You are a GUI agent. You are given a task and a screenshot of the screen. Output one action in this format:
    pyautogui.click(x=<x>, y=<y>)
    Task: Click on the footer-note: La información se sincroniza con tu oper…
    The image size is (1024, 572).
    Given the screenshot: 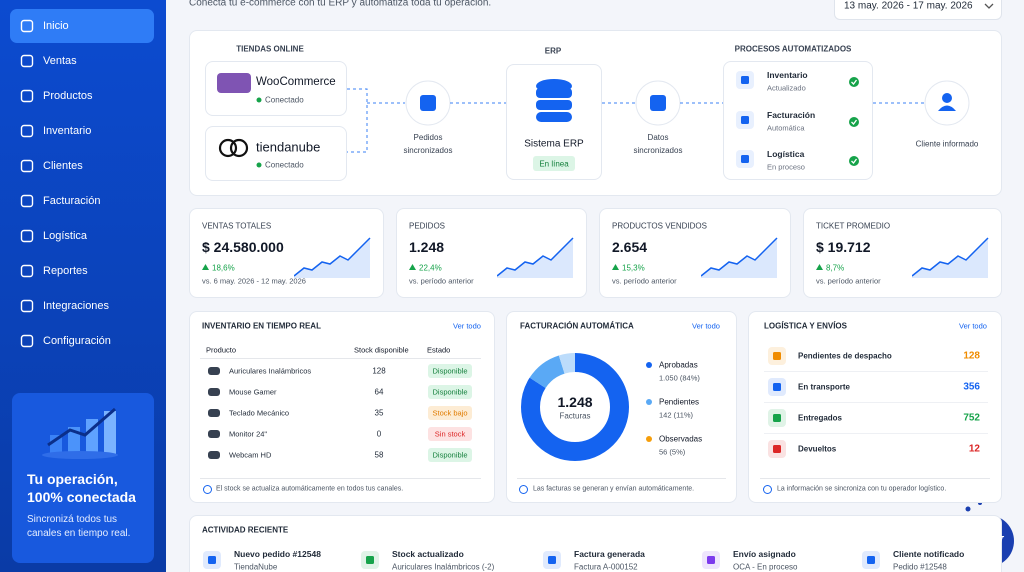 What is the action you would take?
    pyautogui.click(x=862, y=489)
    